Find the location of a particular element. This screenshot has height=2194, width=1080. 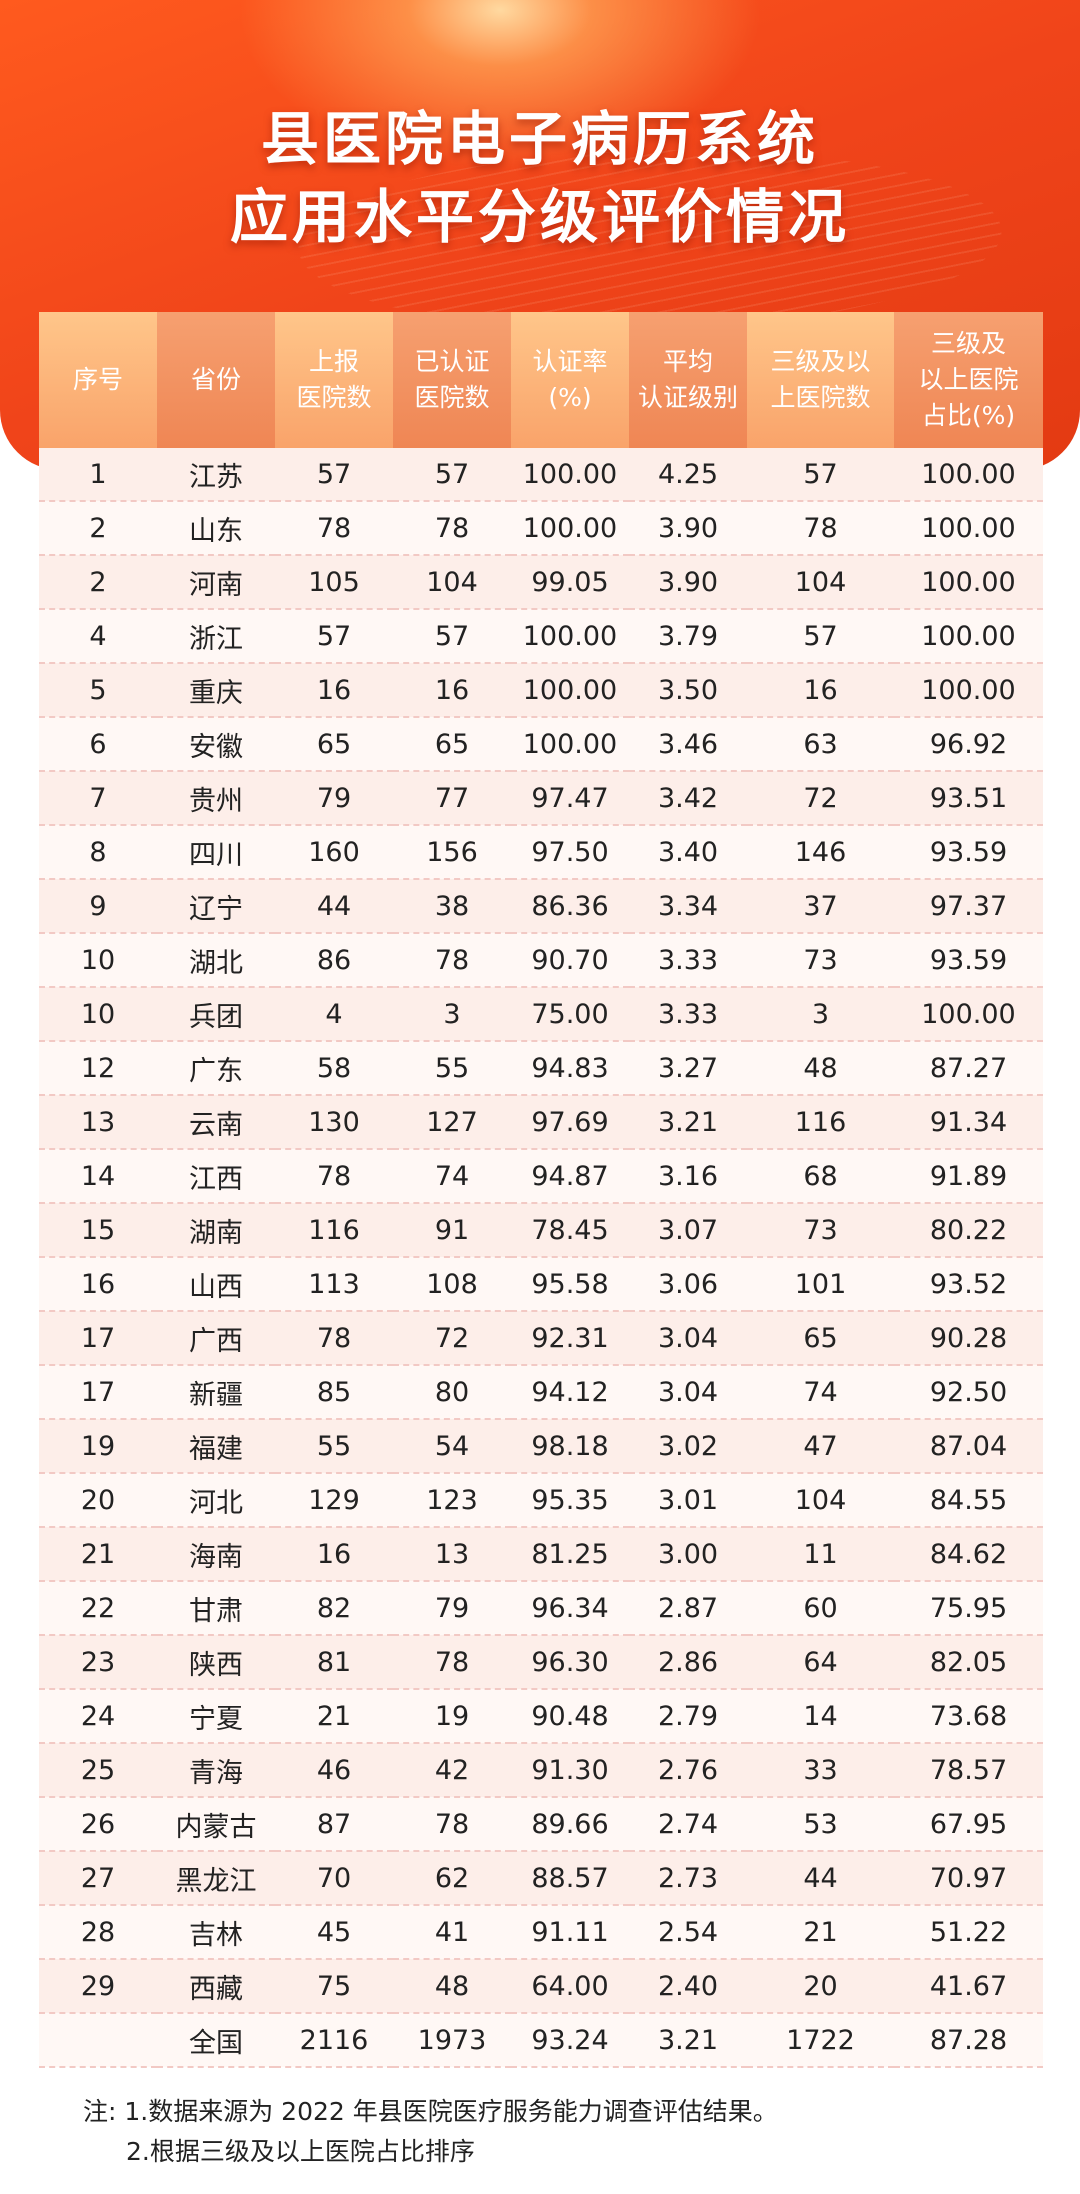

table-cell: 101 is located at coordinates (820, 1284).